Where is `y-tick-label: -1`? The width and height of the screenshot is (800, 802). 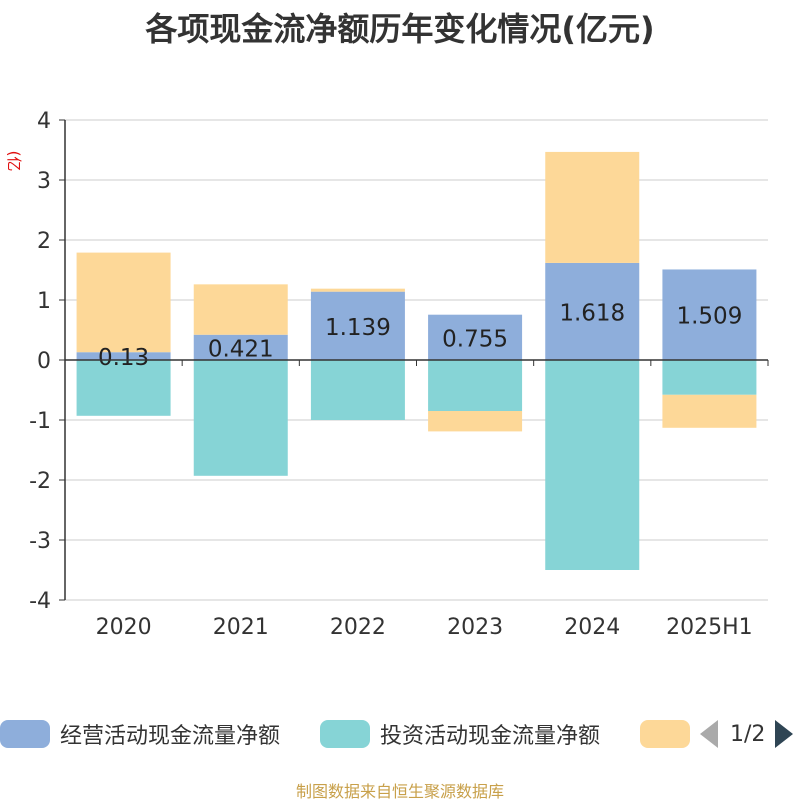 y-tick-label: -1 is located at coordinates (40, 421).